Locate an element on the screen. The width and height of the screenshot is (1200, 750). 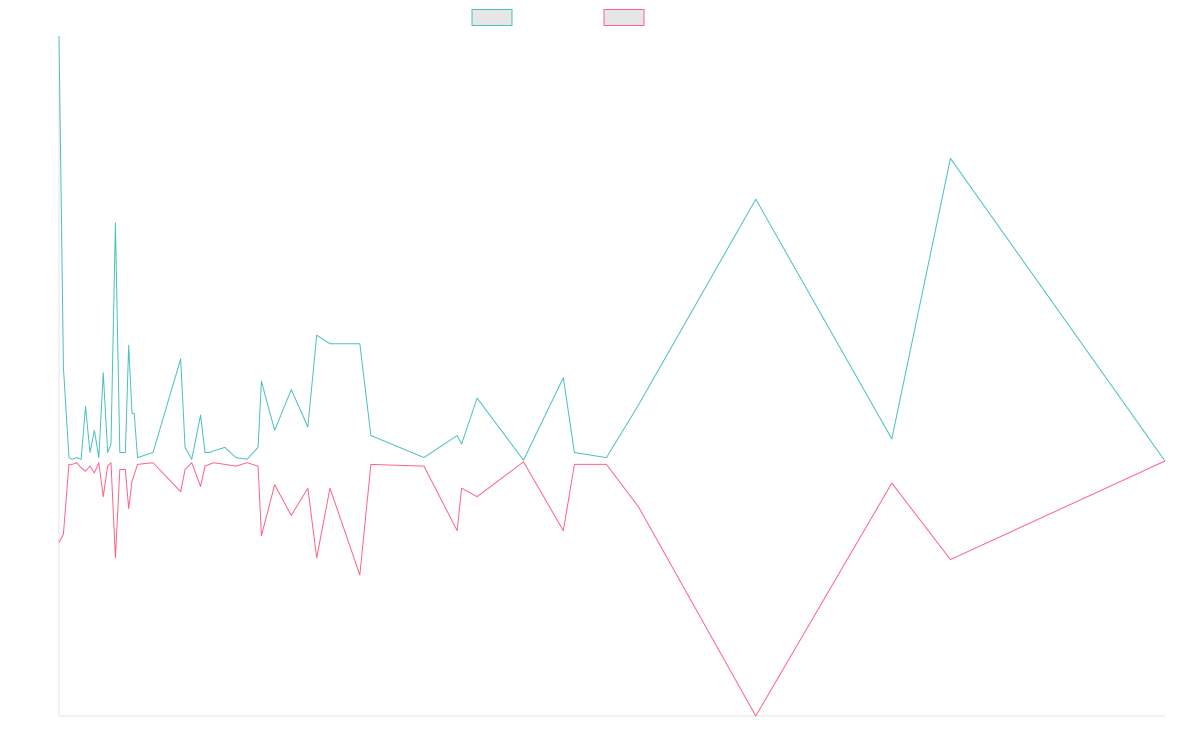
legend is located at coordinates (558, 17).